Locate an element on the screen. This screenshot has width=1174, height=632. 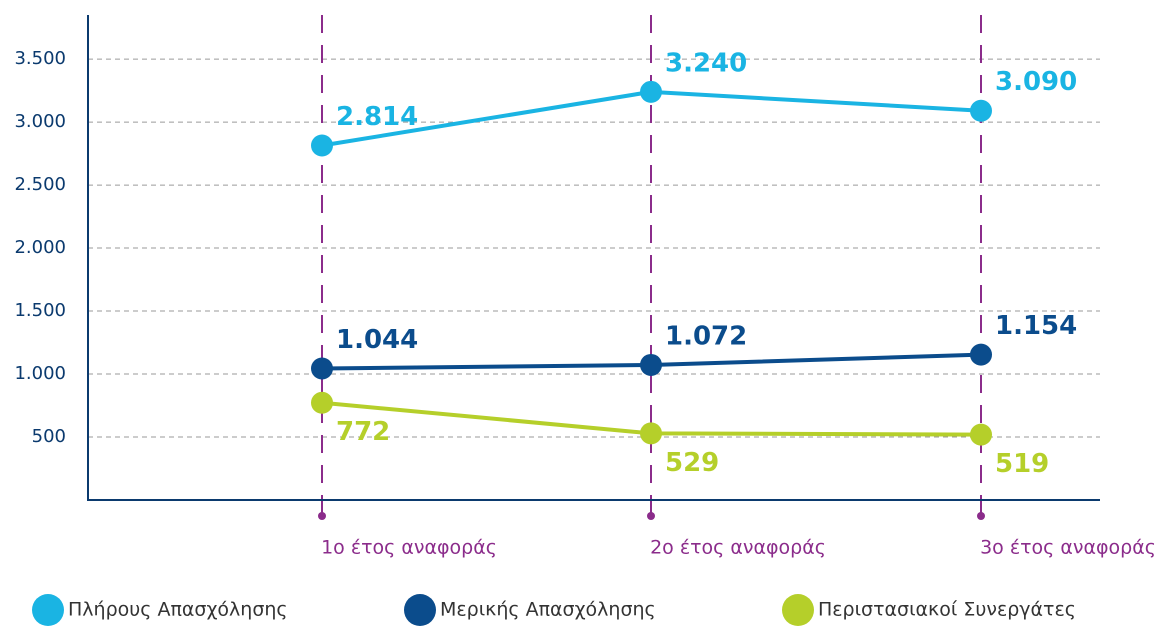
y-tick-label: 2.500 is located at coordinates (40, 184).